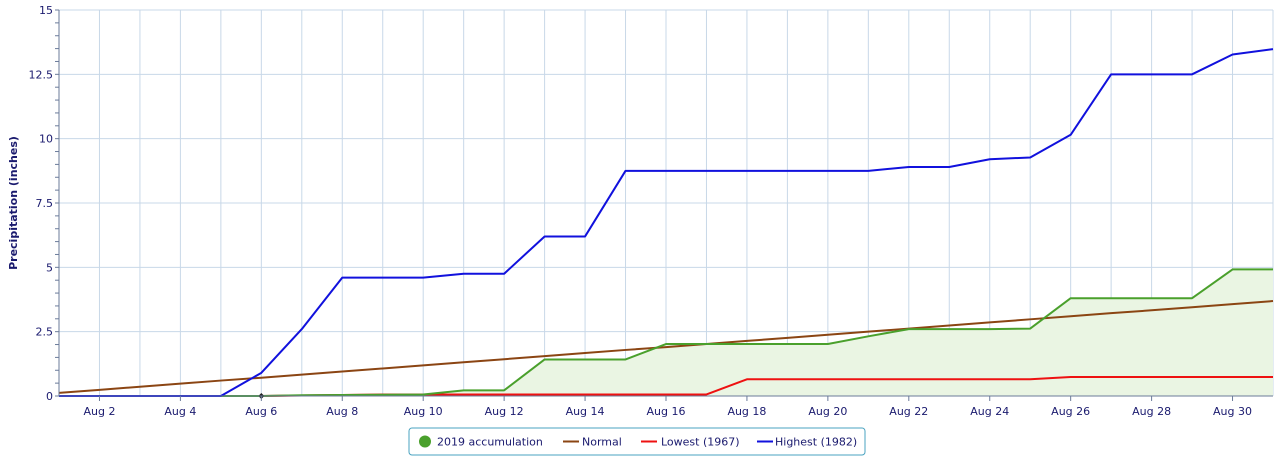  What do you see at coordinates (666, 411) in the screenshot?
I see `x-tick-label: Aug 16` at bounding box center [666, 411].